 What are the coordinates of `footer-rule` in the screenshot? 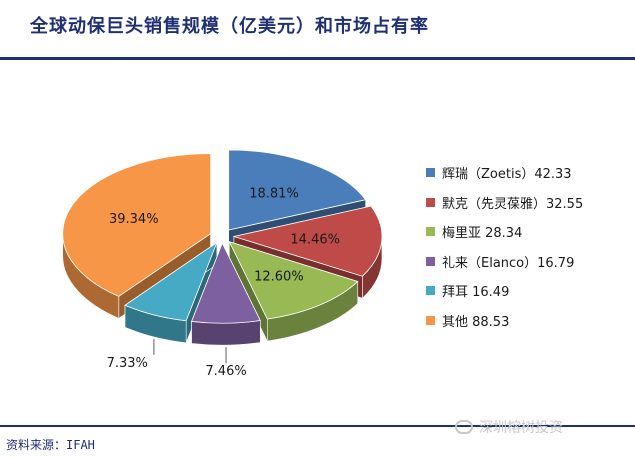 It's located at (317, 426).